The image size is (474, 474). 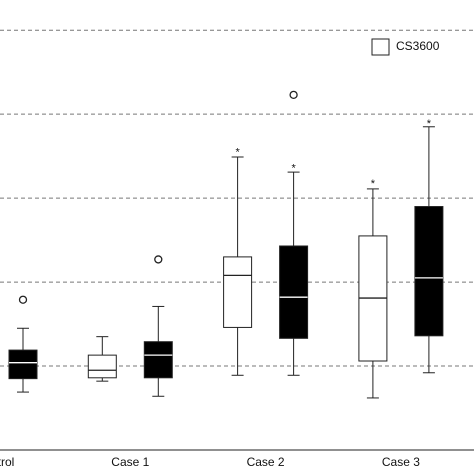 I want to click on x-tick-label: Control, so click(x=7, y=462).